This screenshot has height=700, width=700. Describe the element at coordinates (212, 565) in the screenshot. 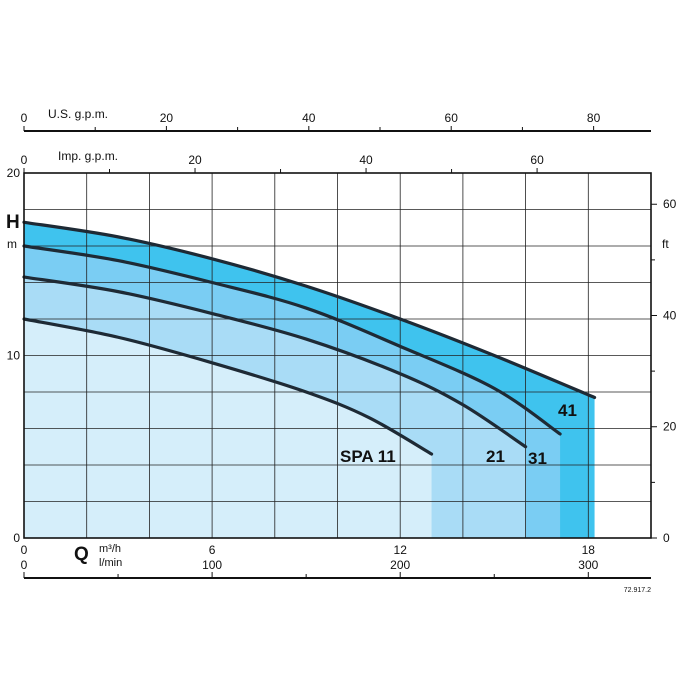

I see `lmin-tick-label: 100` at that location.